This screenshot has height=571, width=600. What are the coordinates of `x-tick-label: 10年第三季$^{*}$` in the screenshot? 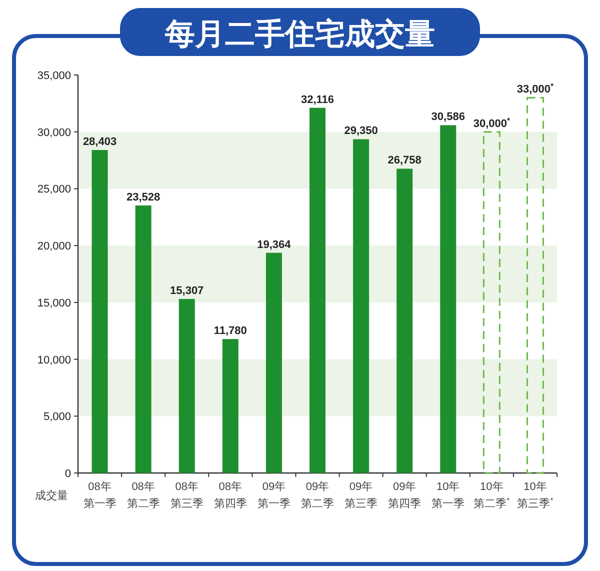 It's located at (535, 495).